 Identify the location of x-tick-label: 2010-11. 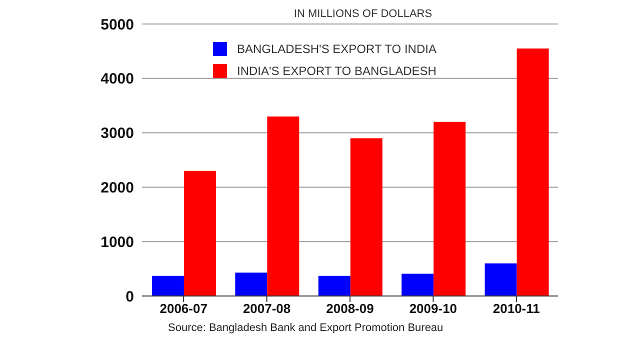
(516, 308).